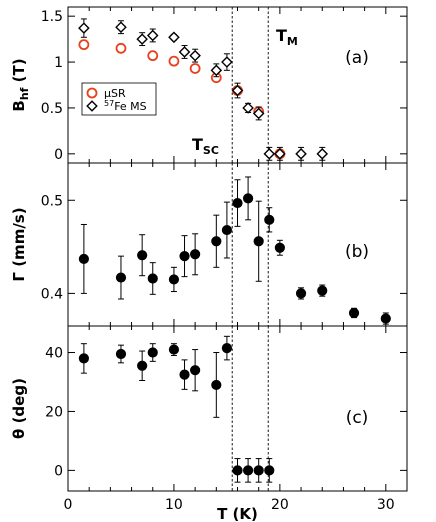  I want to click on x-axis-label: T (K), so click(237, 513).